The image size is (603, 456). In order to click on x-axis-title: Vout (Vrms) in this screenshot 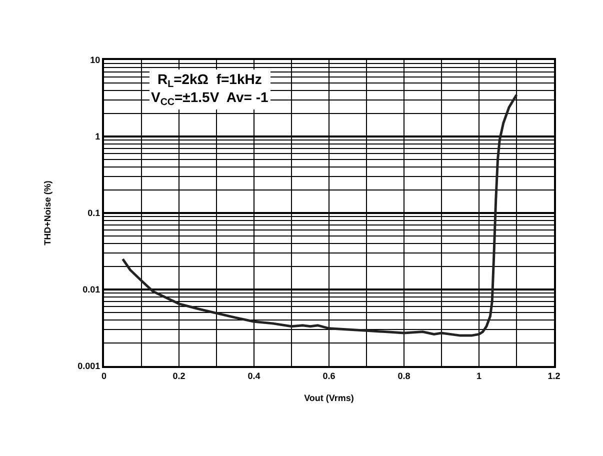, I will do `click(329, 398)`.